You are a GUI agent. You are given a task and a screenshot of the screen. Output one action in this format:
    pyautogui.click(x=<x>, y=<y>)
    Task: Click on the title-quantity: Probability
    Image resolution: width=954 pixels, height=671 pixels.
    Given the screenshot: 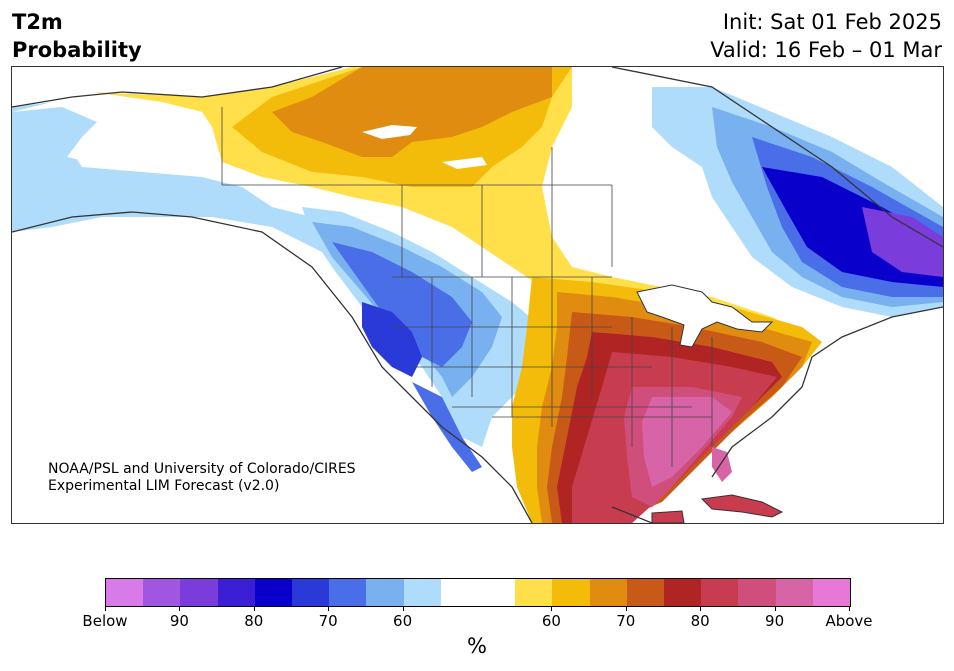 What is the action you would take?
    pyautogui.click(x=77, y=50)
    